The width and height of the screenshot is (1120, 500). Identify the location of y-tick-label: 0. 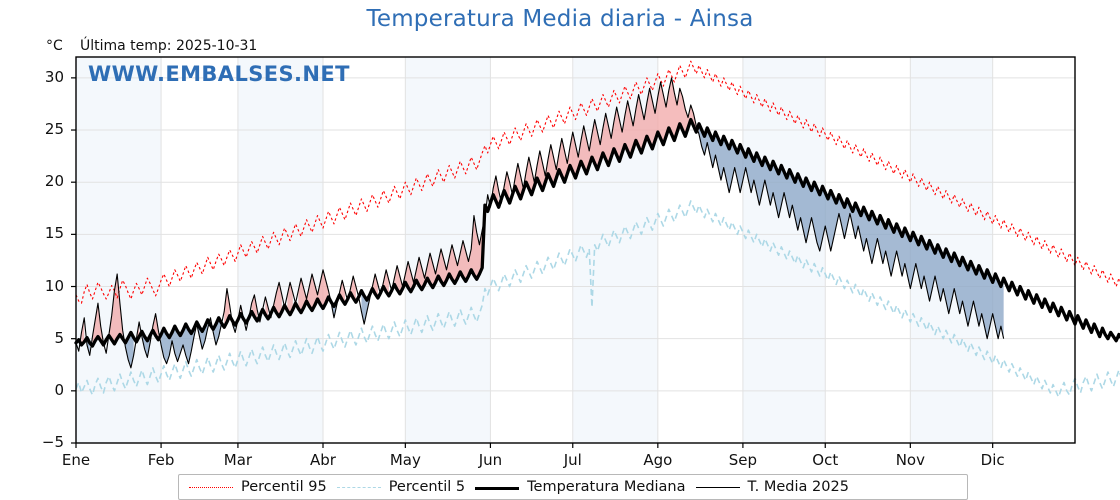
(59, 389).